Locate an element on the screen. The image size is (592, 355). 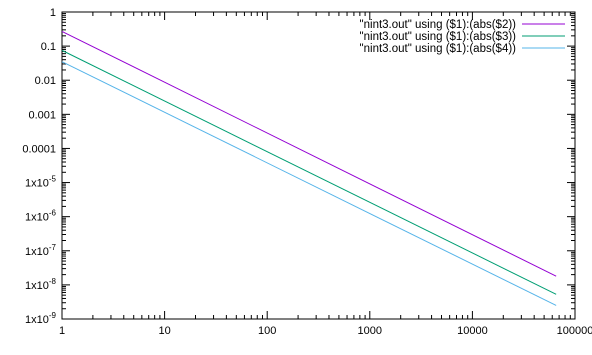
legend-label: "nint3.out" using ($1):(abs($4)) is located at coordinates (438, 49).